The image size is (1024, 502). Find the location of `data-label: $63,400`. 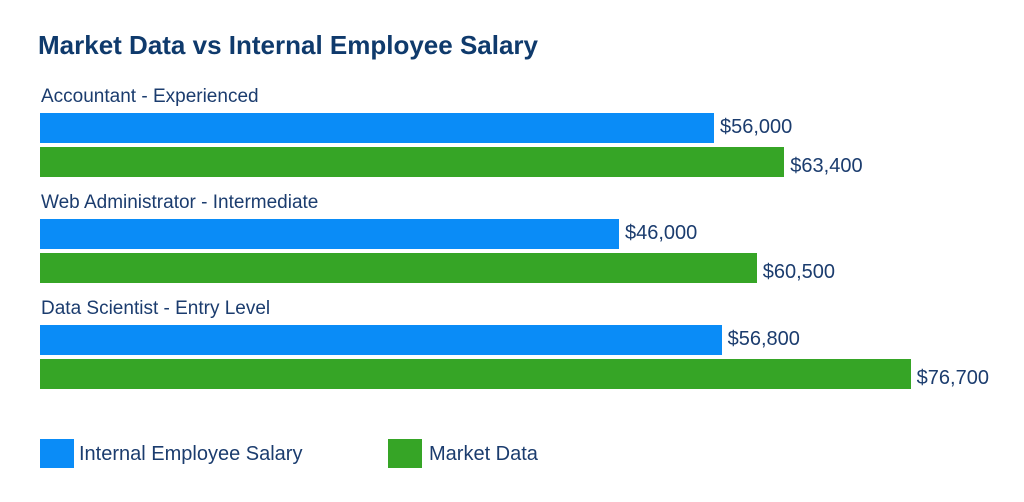

data-label: $63,400 is located at coordinates (826, 166).